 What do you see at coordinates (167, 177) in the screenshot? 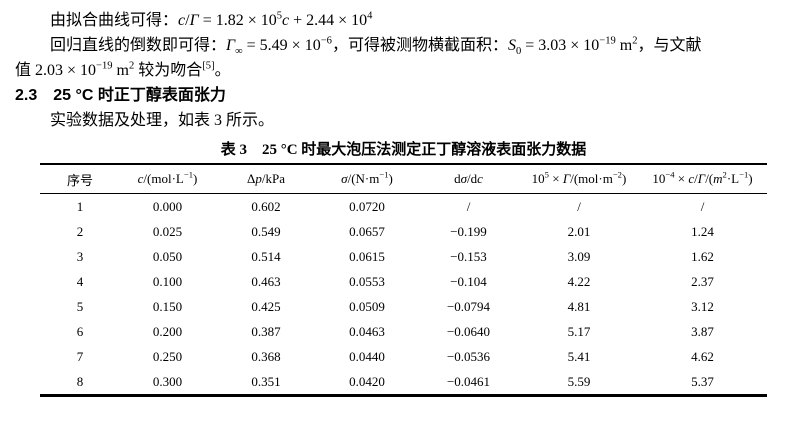
I see `column-header: c/(mol·L−1)` at bounding box center [167, 177].